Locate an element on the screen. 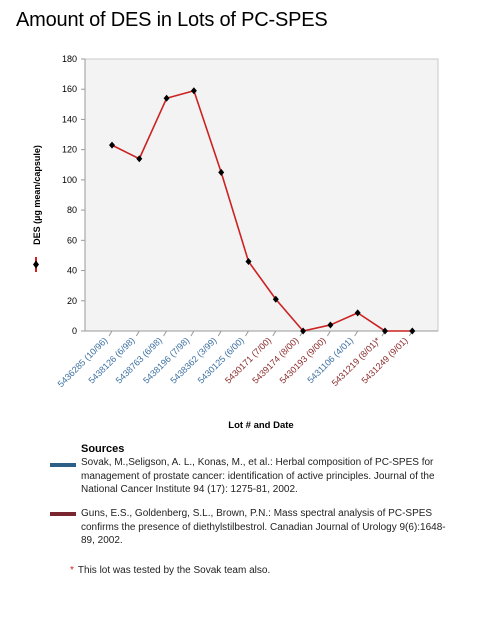  x-tick-label: 5431219 (8/01)* is located at coordinates (356, 361).